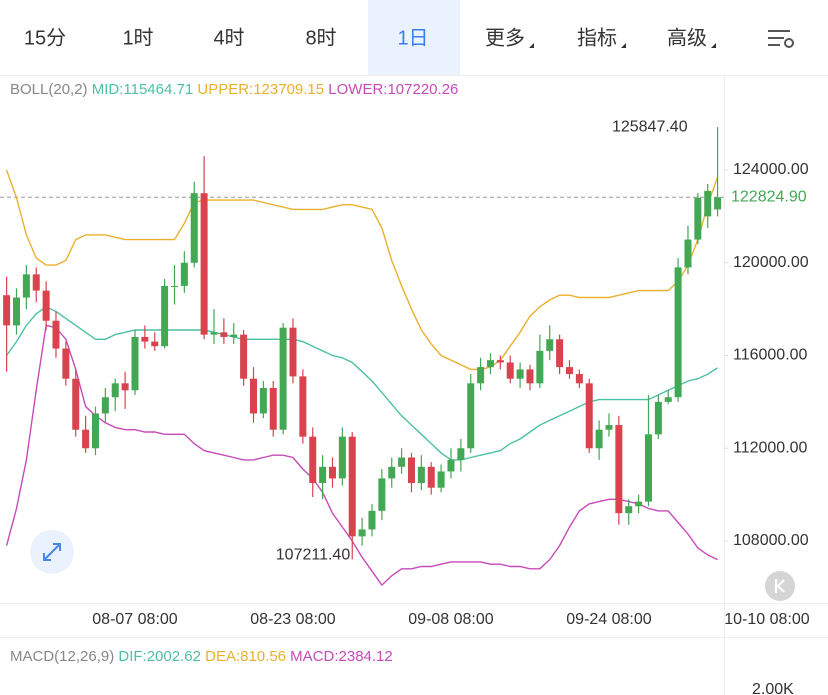 Image resolution: width=828 pixels, height=695 pixels. What do you see at coordinates (687, 37) in the screenshot?
I see `tab: 高级` at bounding box center [687, 37].